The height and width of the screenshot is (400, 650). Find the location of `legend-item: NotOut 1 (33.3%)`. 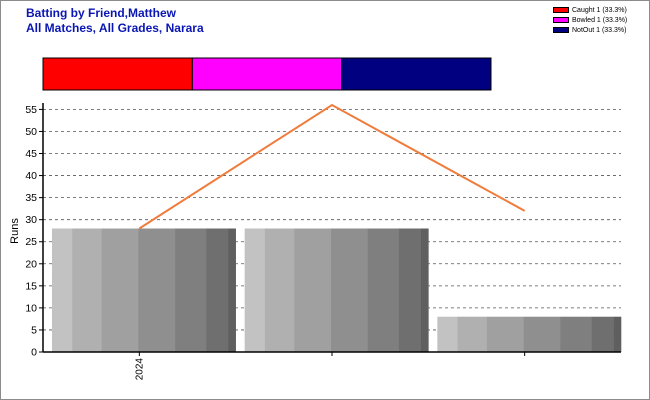

legend-item: NotOut 1 (33.3%) is located at coordinates (595, 30).